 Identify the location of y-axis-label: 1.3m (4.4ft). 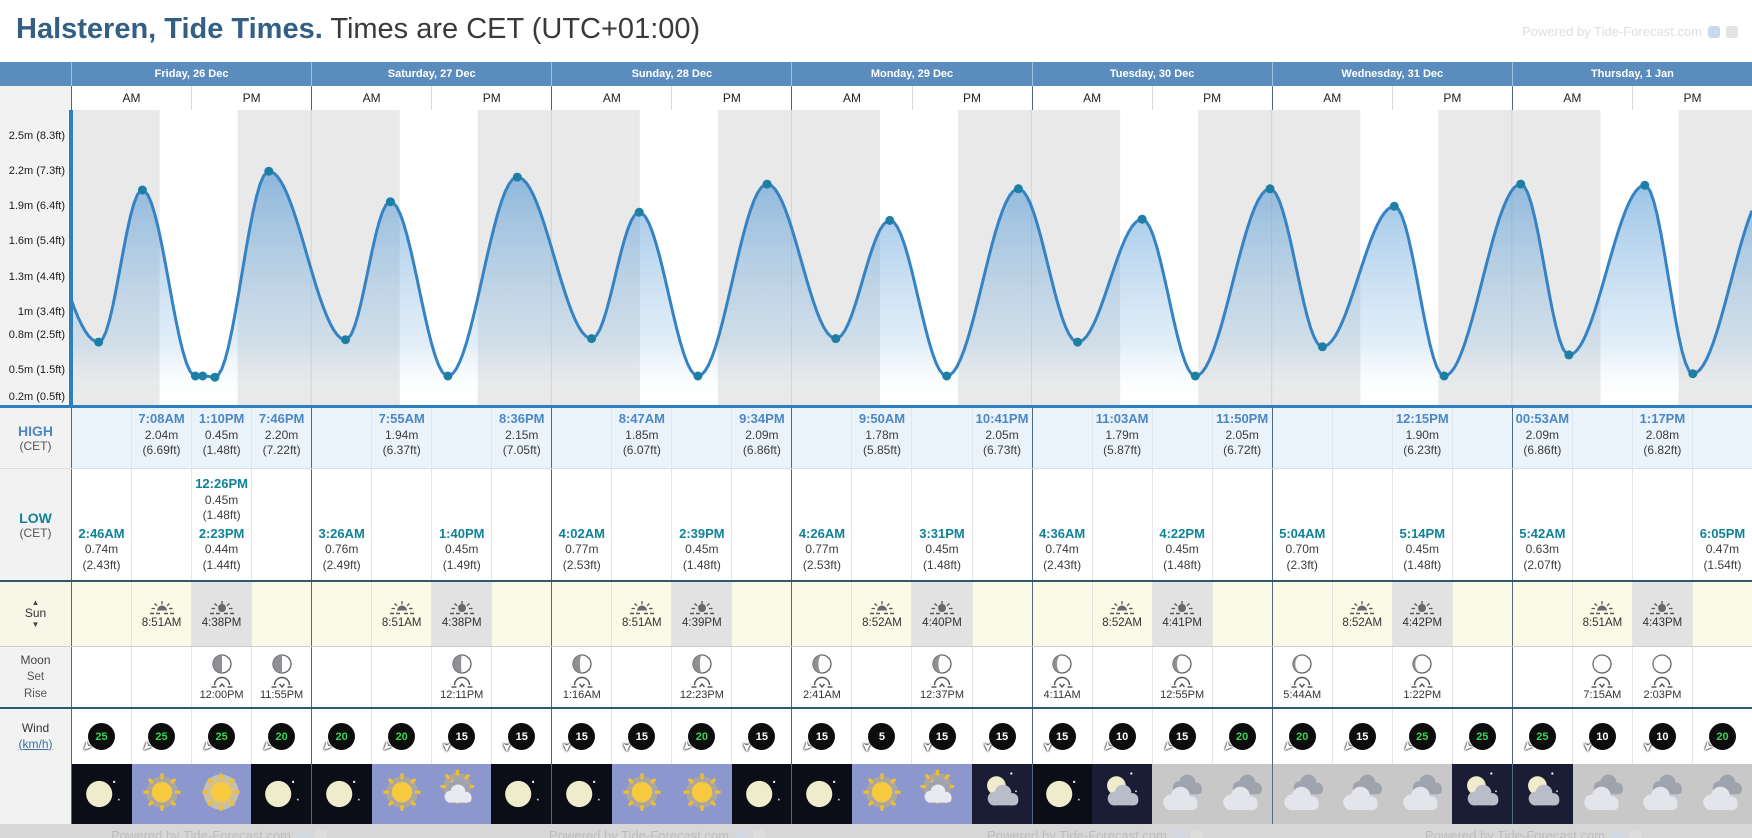
(36, 276).